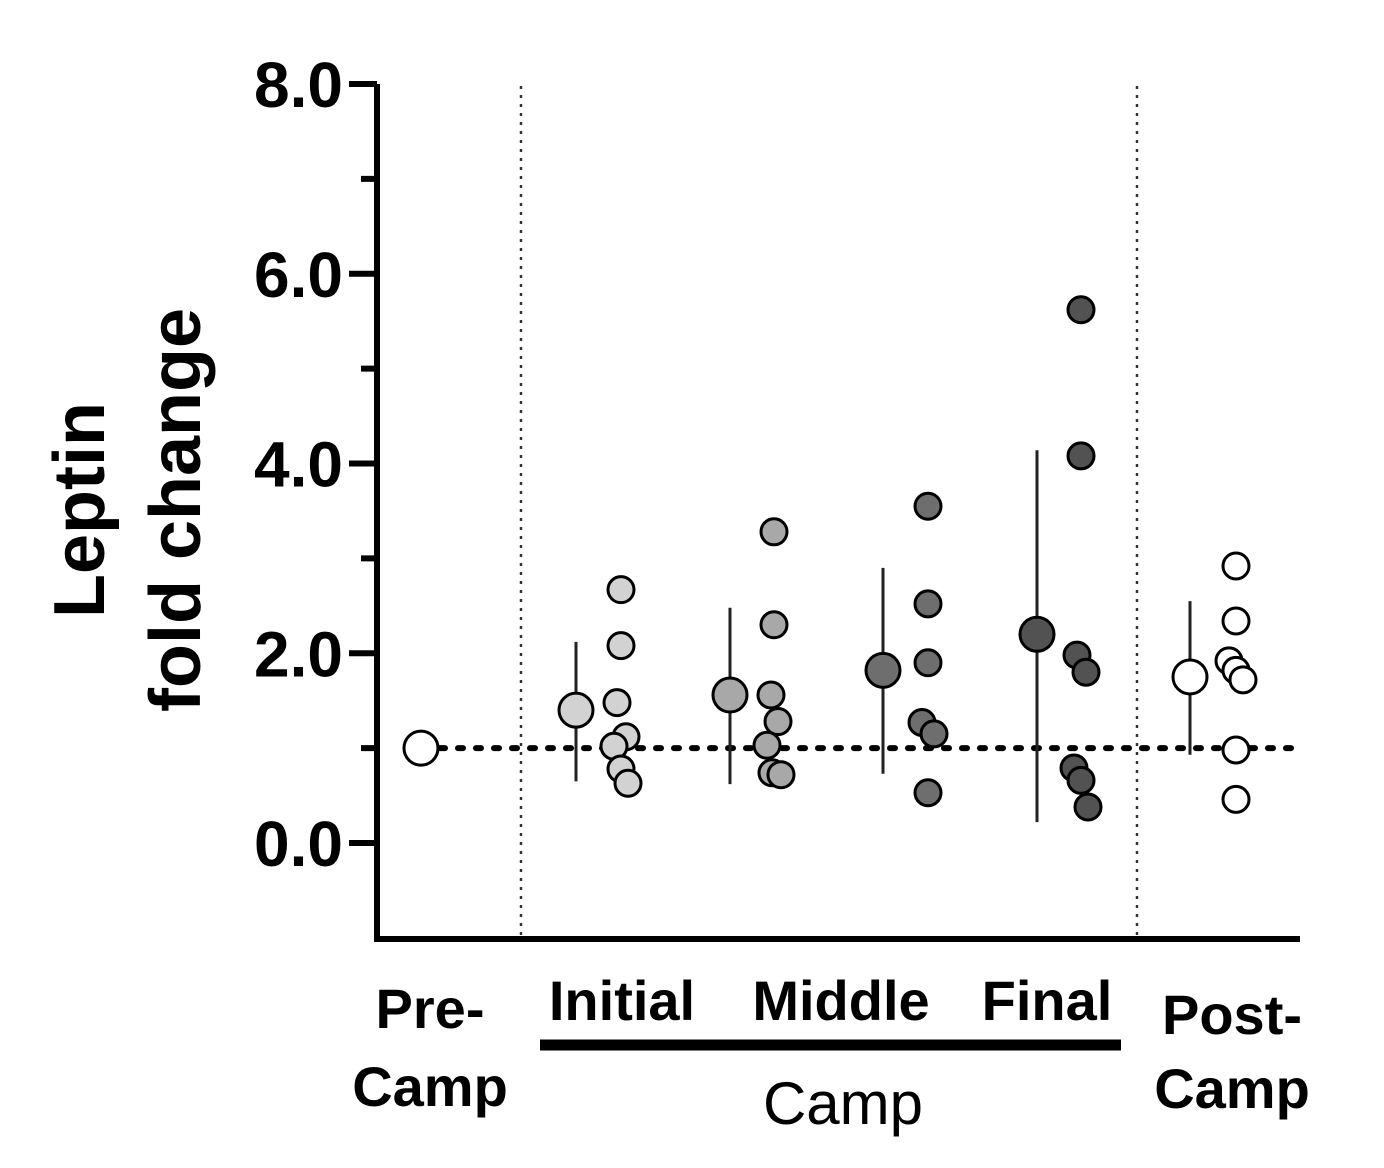 The height and width of the screenshot is (1168, 1384). I want to click on y-tick-label: 8.0, so click(298, 85).